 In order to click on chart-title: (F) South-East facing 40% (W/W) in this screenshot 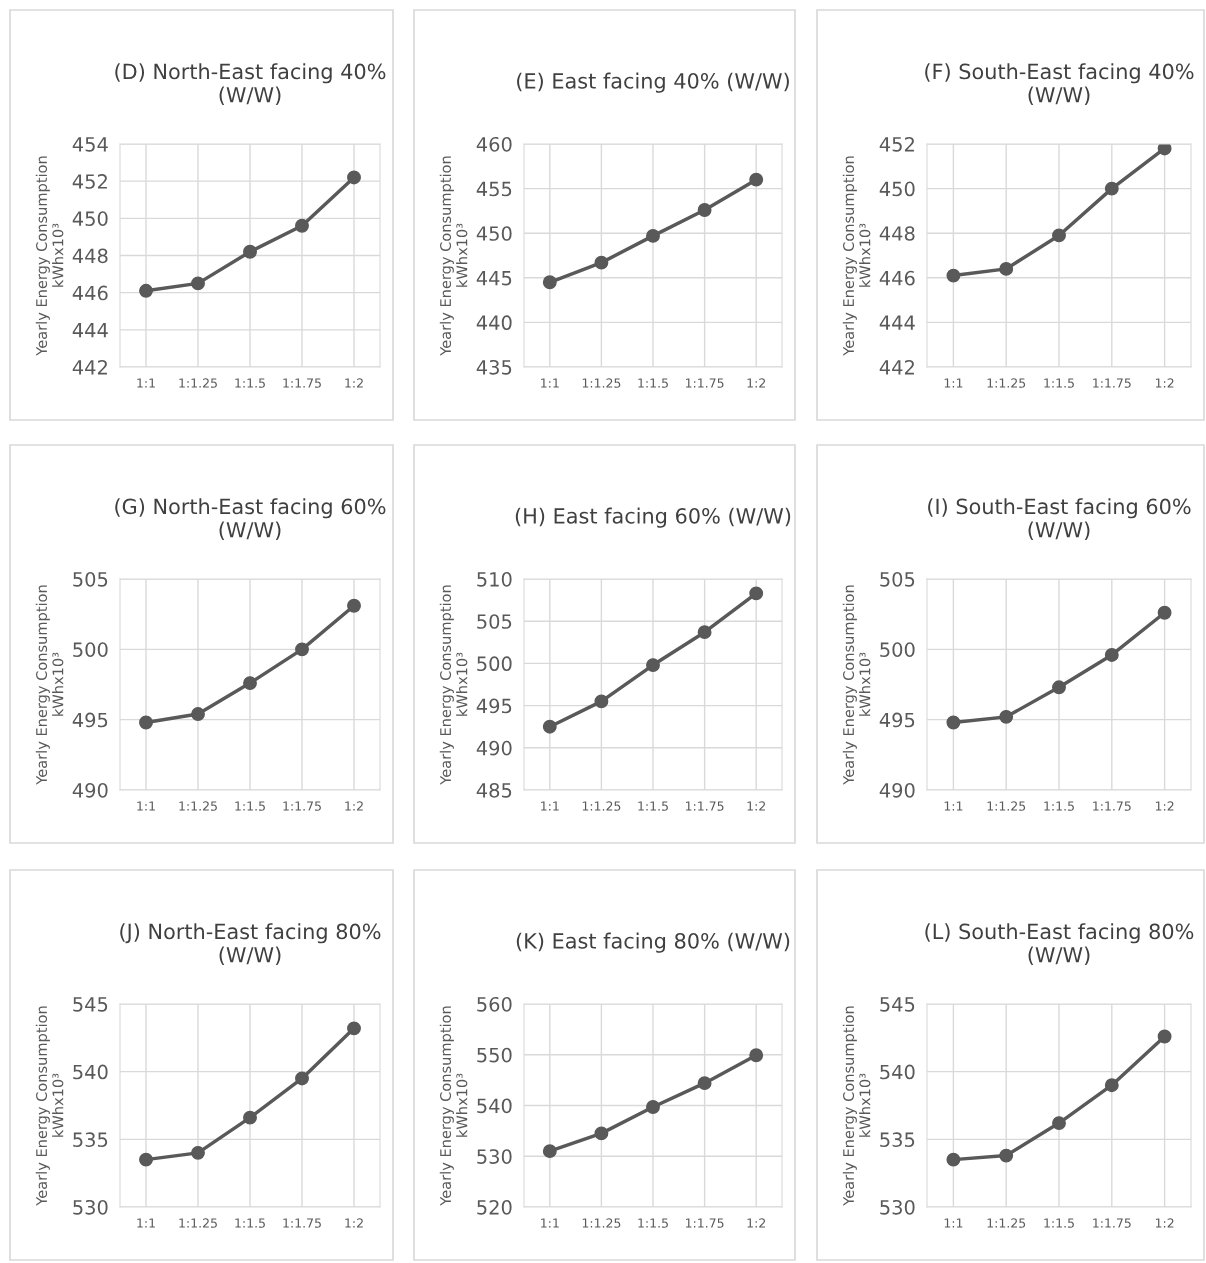, I will do `click(1059, 84)`.